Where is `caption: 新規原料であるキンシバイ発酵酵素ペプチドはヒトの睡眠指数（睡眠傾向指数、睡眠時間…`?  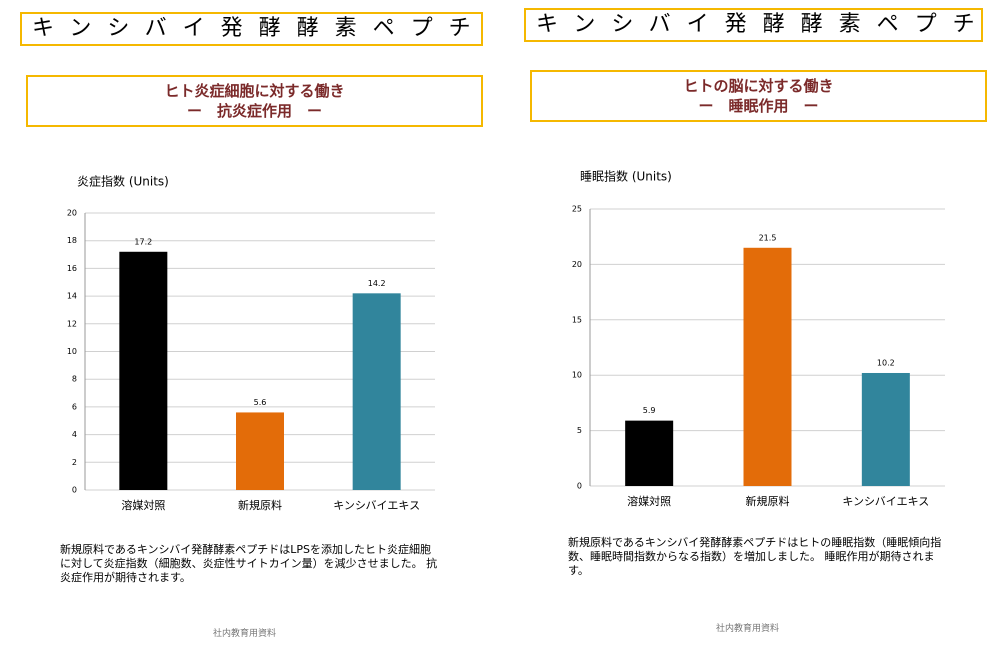
caption: 新規原料であるキンシバイ発酵酵素ペプチドはヒトの睡眠指数（睡眠傾向指数、睡眠時間… is located at coordinates (755, 556).